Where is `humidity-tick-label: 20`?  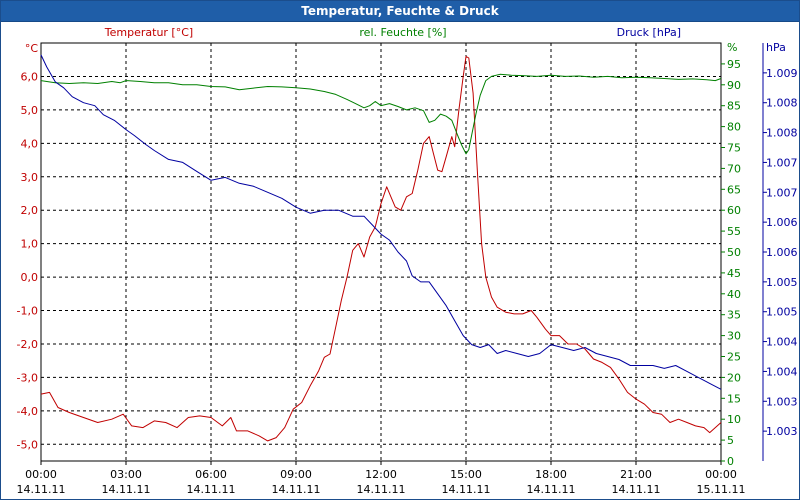 humidity-tick-label: 20 is located at coordinates (734, 377).